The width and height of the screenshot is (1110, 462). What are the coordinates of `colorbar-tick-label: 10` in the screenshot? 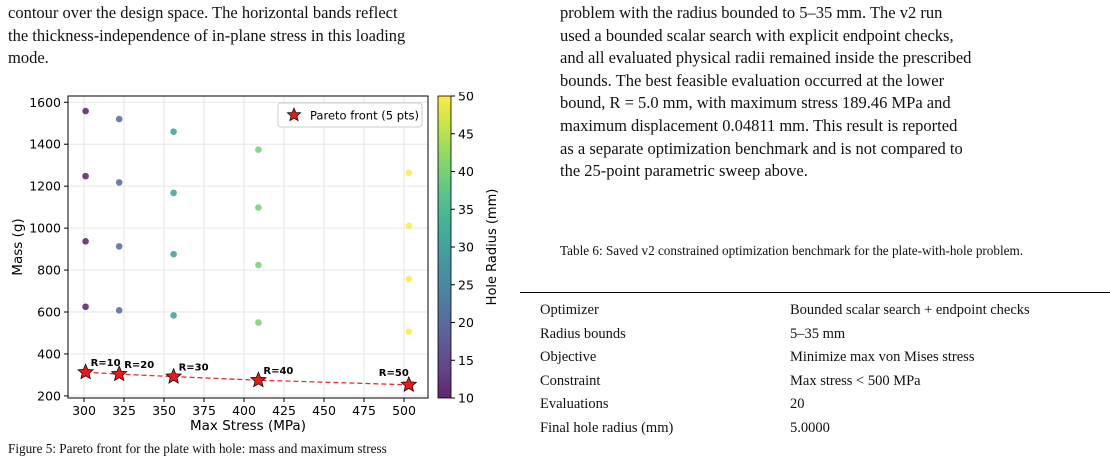 It's located at (466, 398).